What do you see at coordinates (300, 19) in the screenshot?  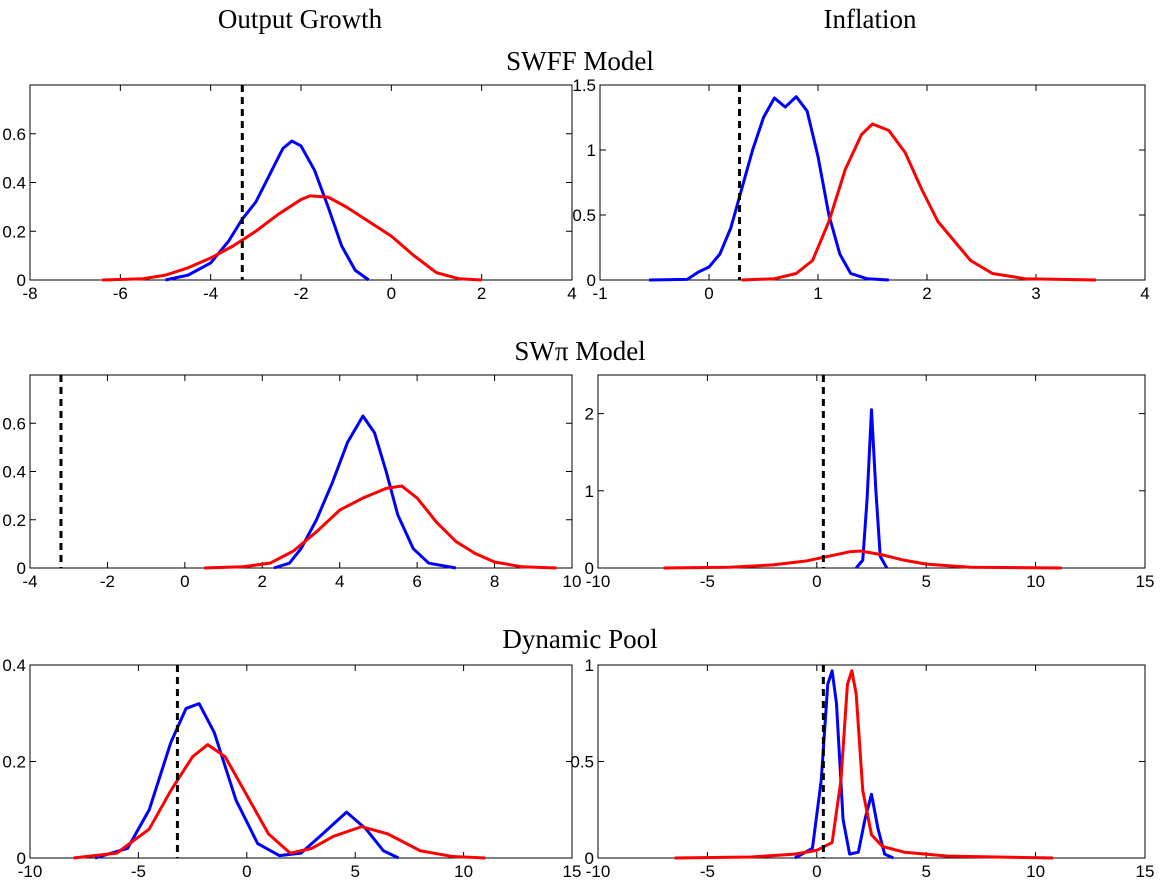 I see `column-title: Output Growth` at bounding box center [300, 19].